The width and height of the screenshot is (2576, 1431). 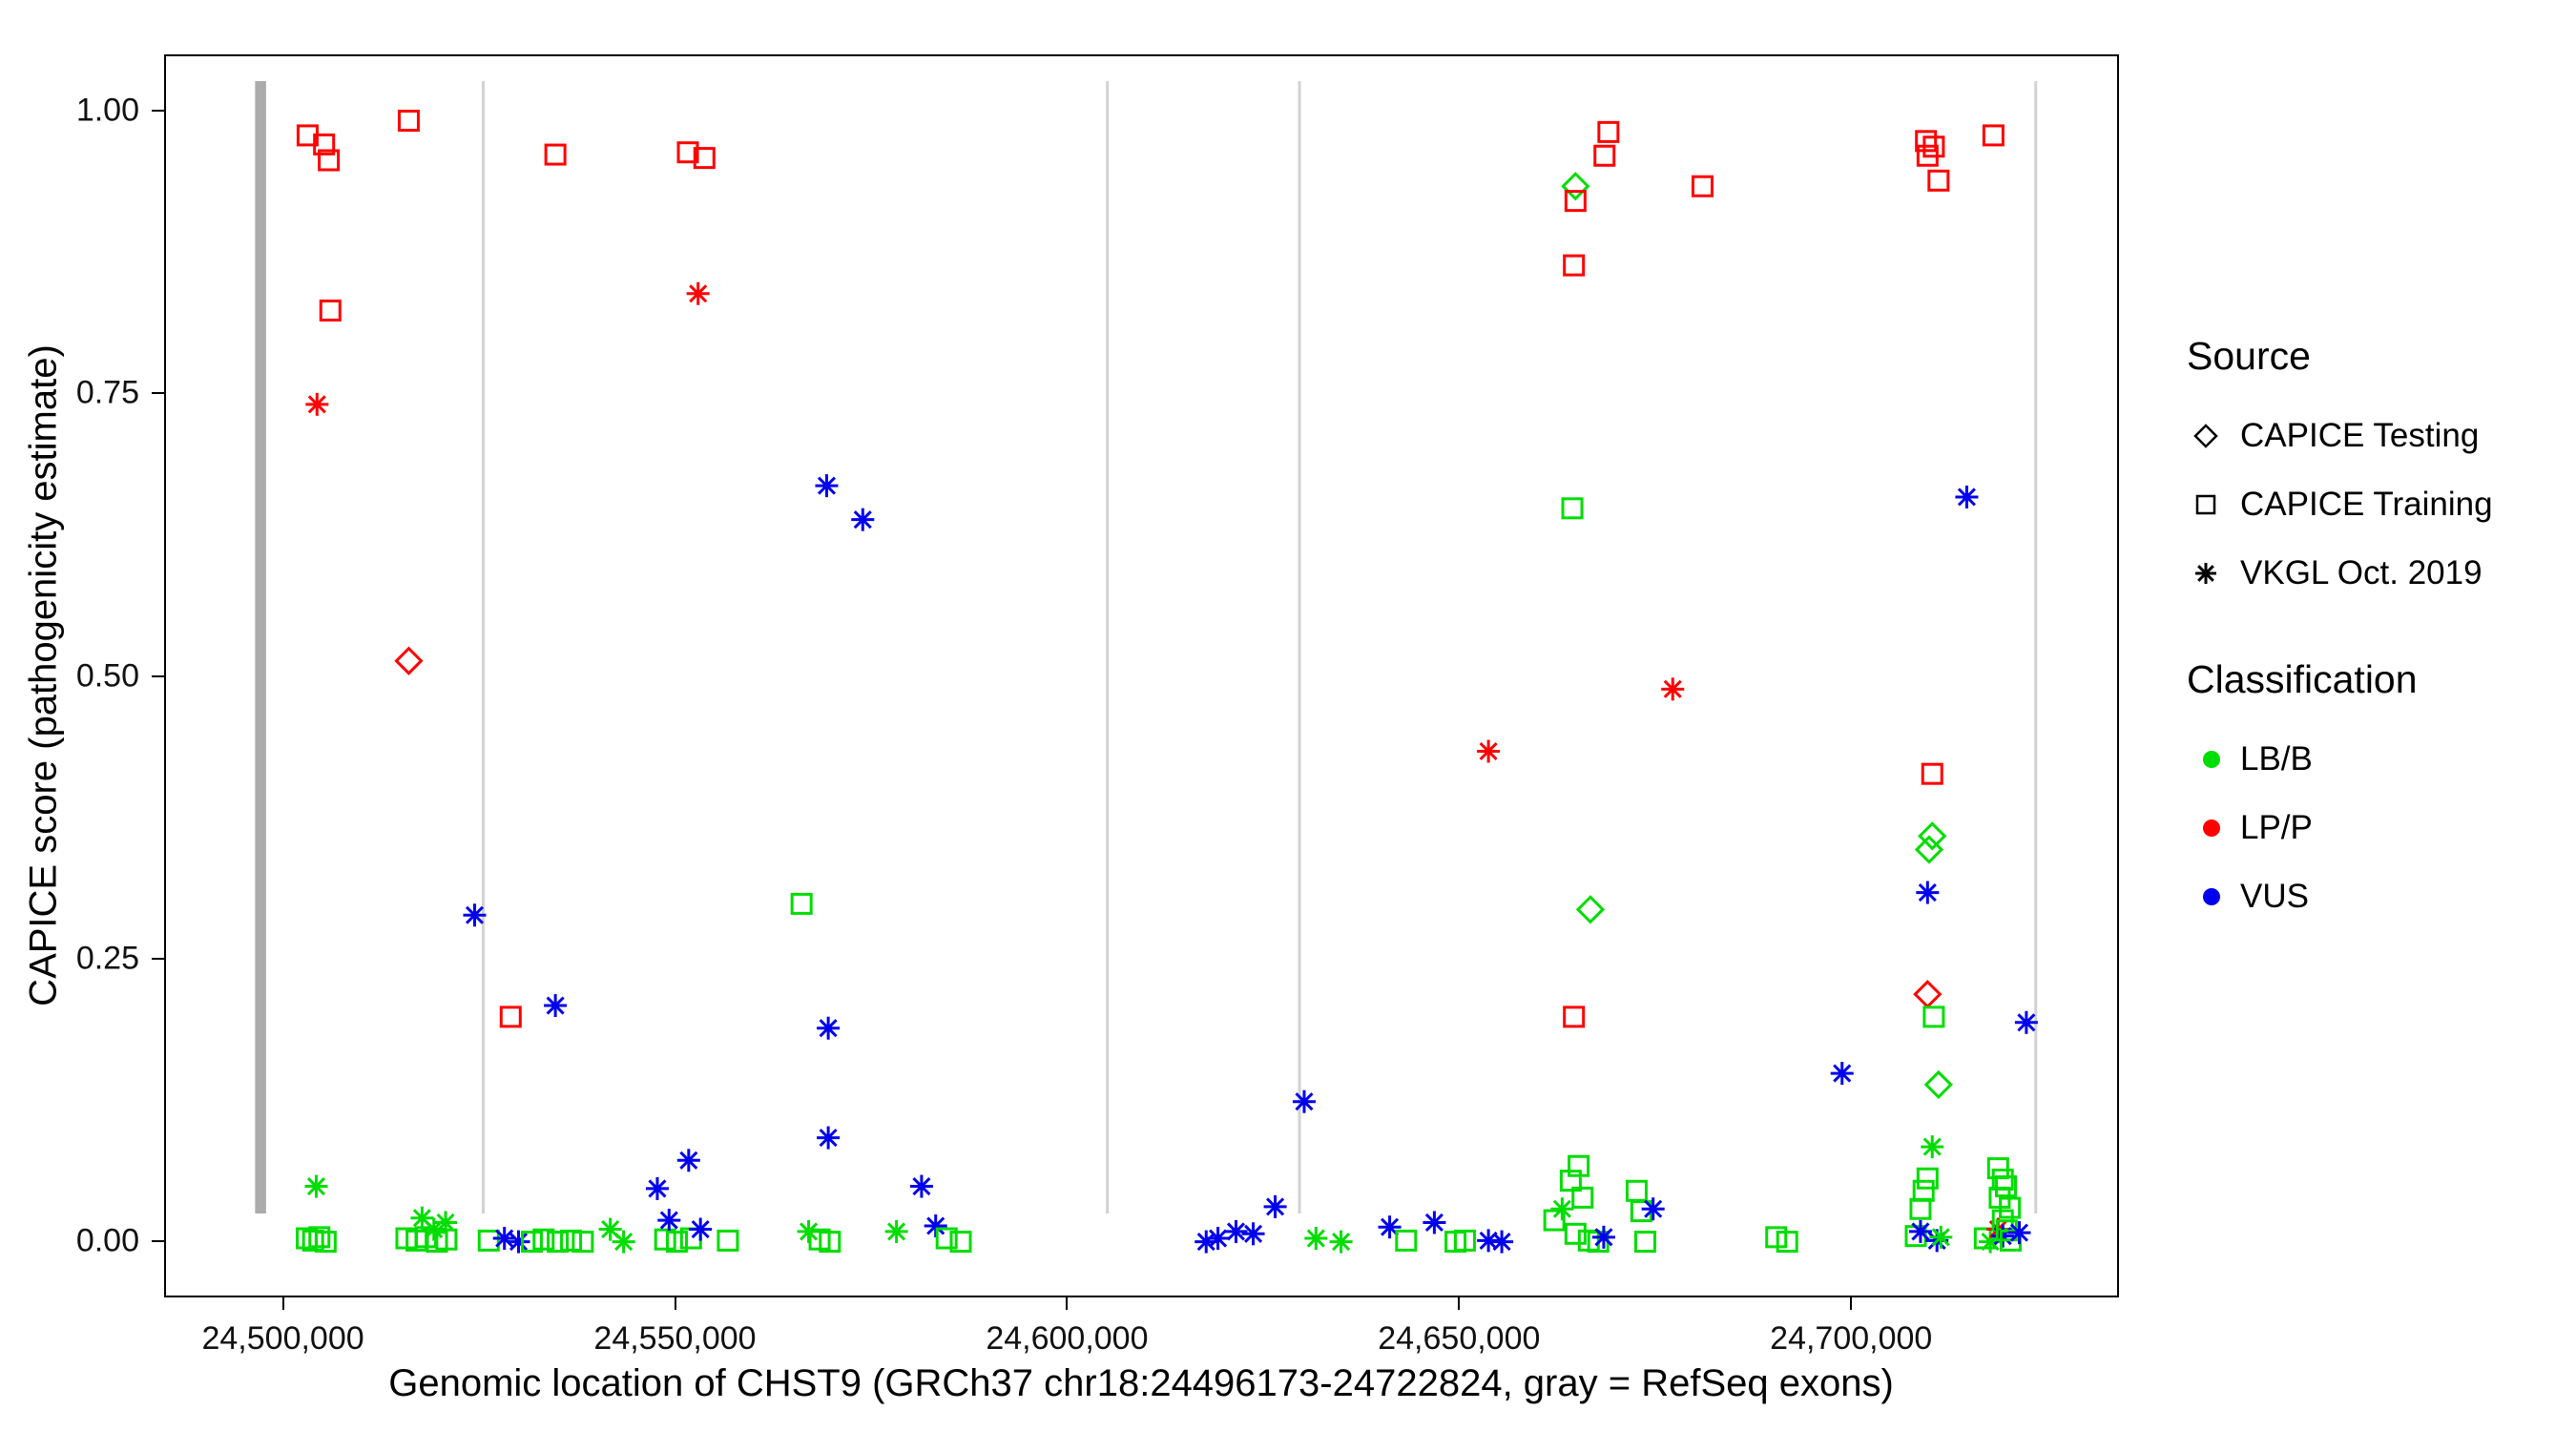 I want to click on legend-item-capice-testing: CAPICE Testing, so click(x=2377, y=436).